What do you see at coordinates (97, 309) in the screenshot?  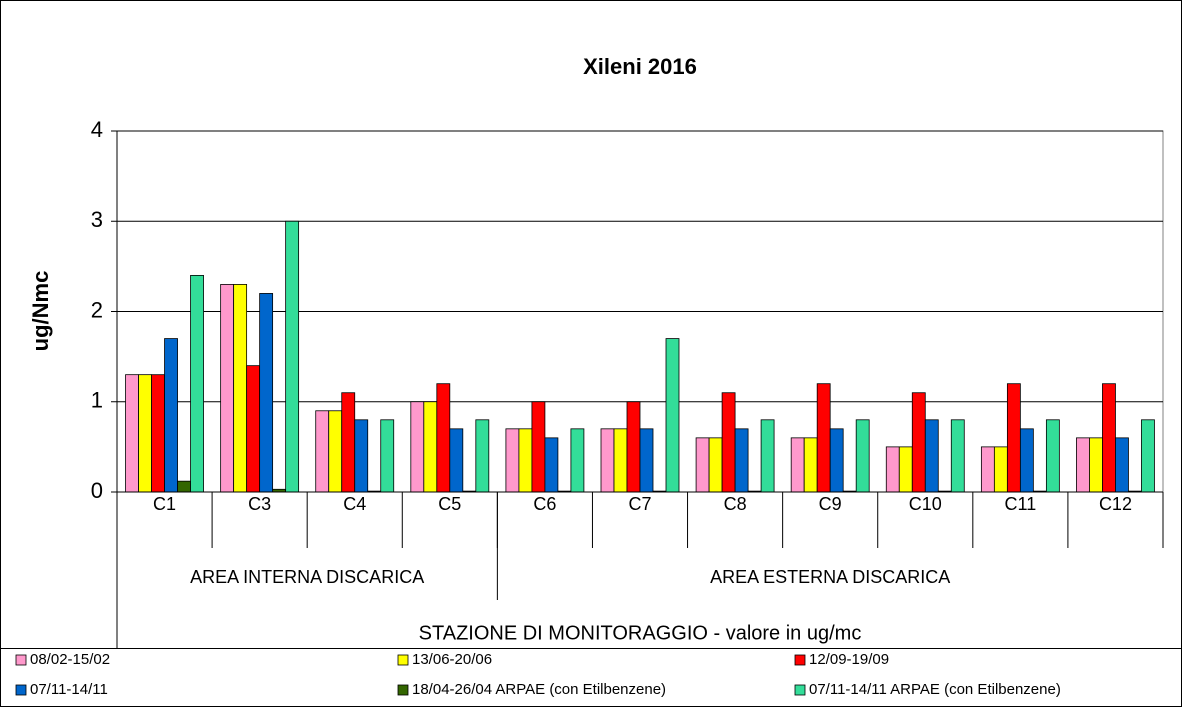 I see `y-tick-label: 2` at bounding box center [97, 309].